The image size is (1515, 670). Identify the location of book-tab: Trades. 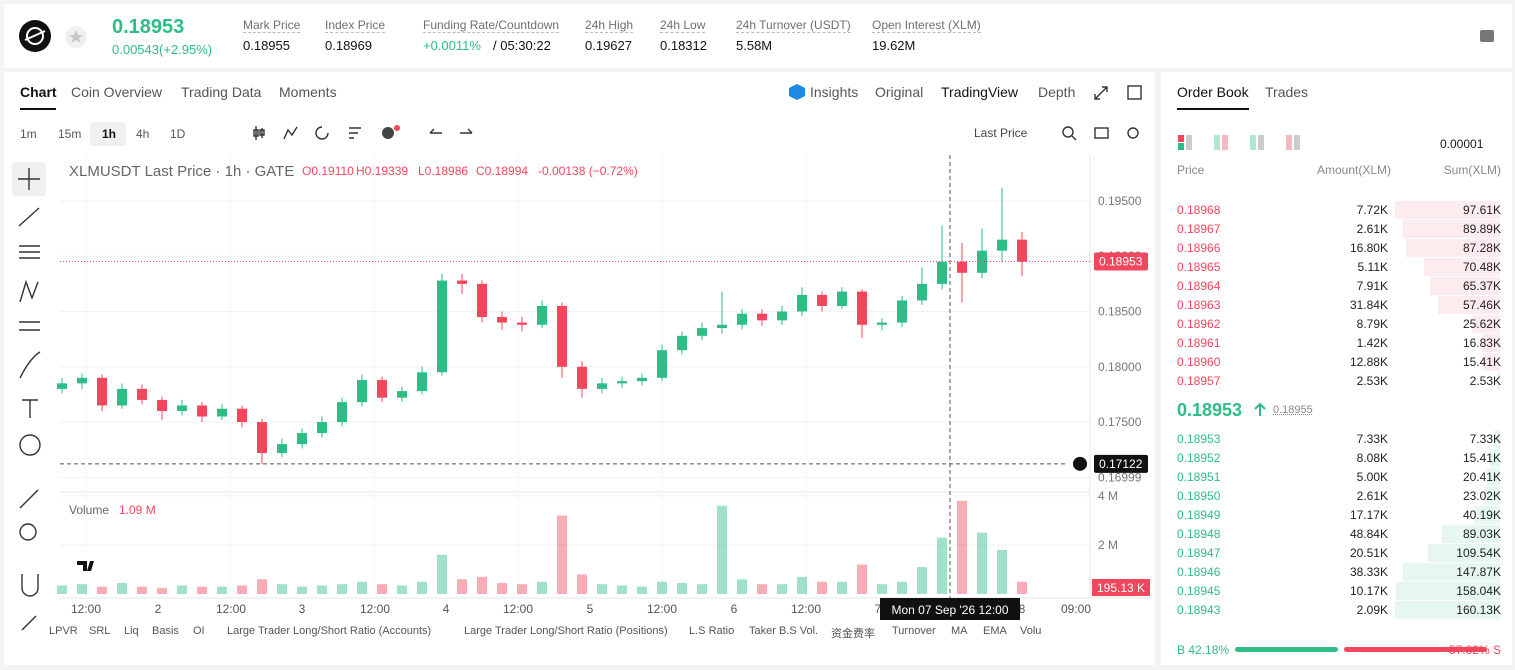
(1287, 92).